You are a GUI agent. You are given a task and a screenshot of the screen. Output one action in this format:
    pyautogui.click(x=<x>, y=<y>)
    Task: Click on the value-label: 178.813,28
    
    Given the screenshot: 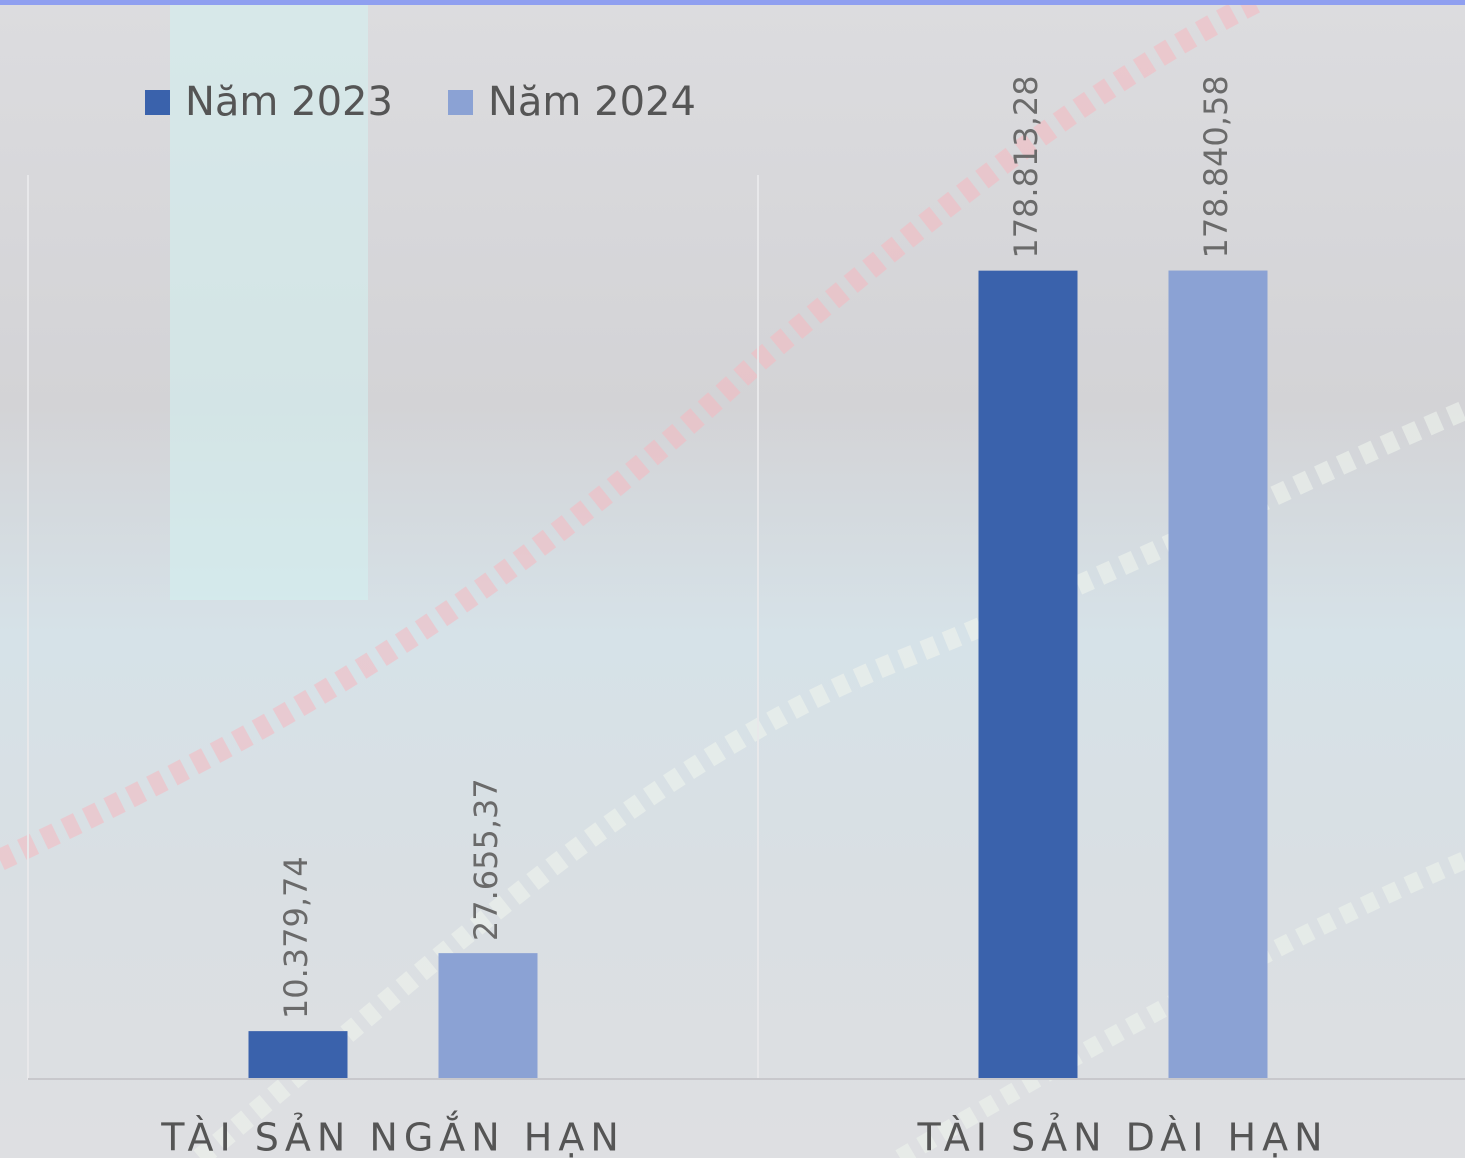 What is the action you would take?
    pyautogui.click(x=1026, y=166)
    